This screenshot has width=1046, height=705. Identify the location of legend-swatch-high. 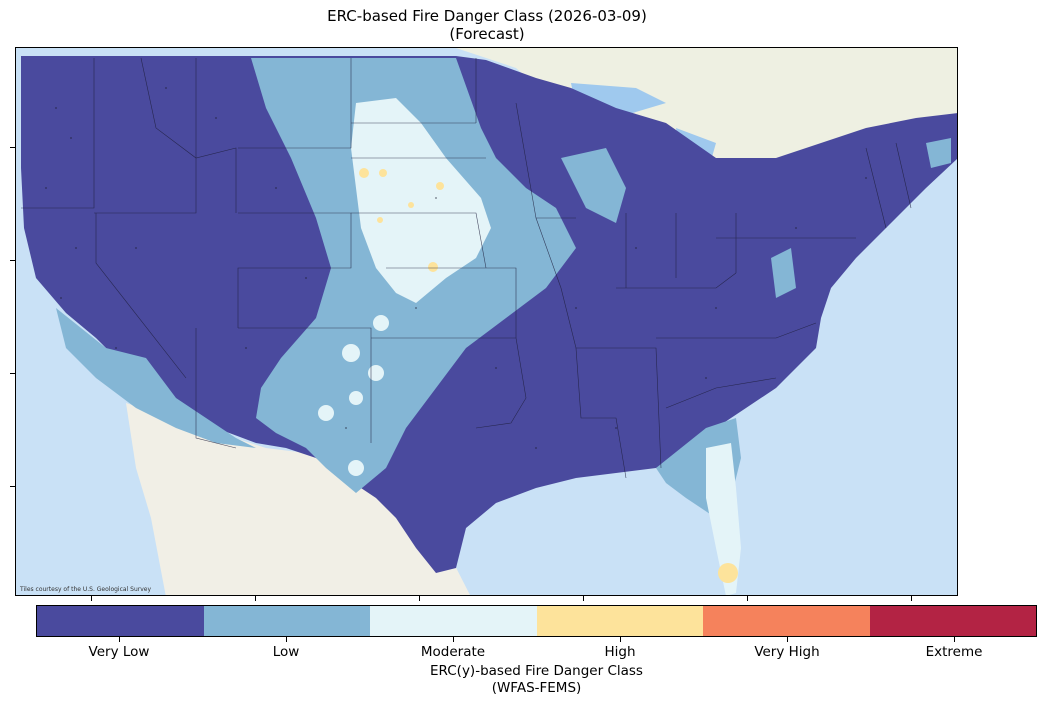
(619, 621).